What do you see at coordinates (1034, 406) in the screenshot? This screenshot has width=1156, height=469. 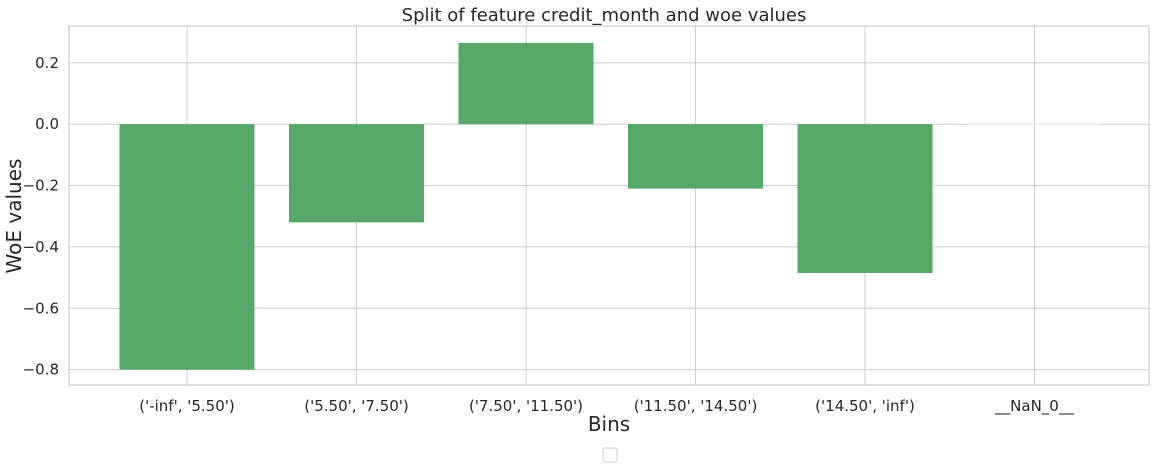 I see `x-tick-label: __NaN_0__` at bounding box center [1034, 406].